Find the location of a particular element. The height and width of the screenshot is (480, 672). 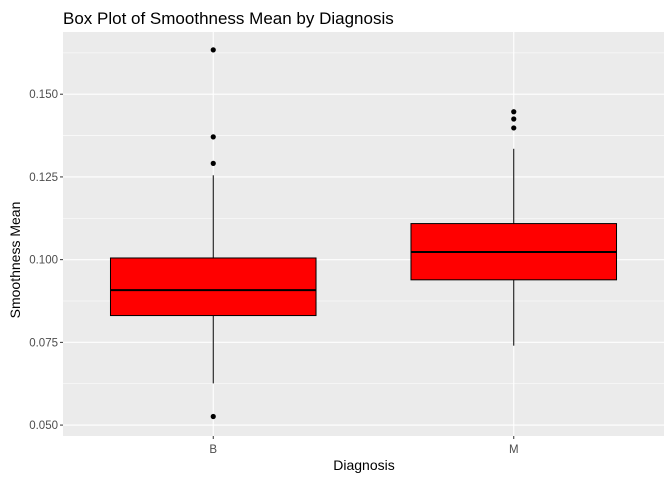

y-axis-ticks: 0.050 0.075 0.100 0.125 0.150 is located at coordinates (46, 260).